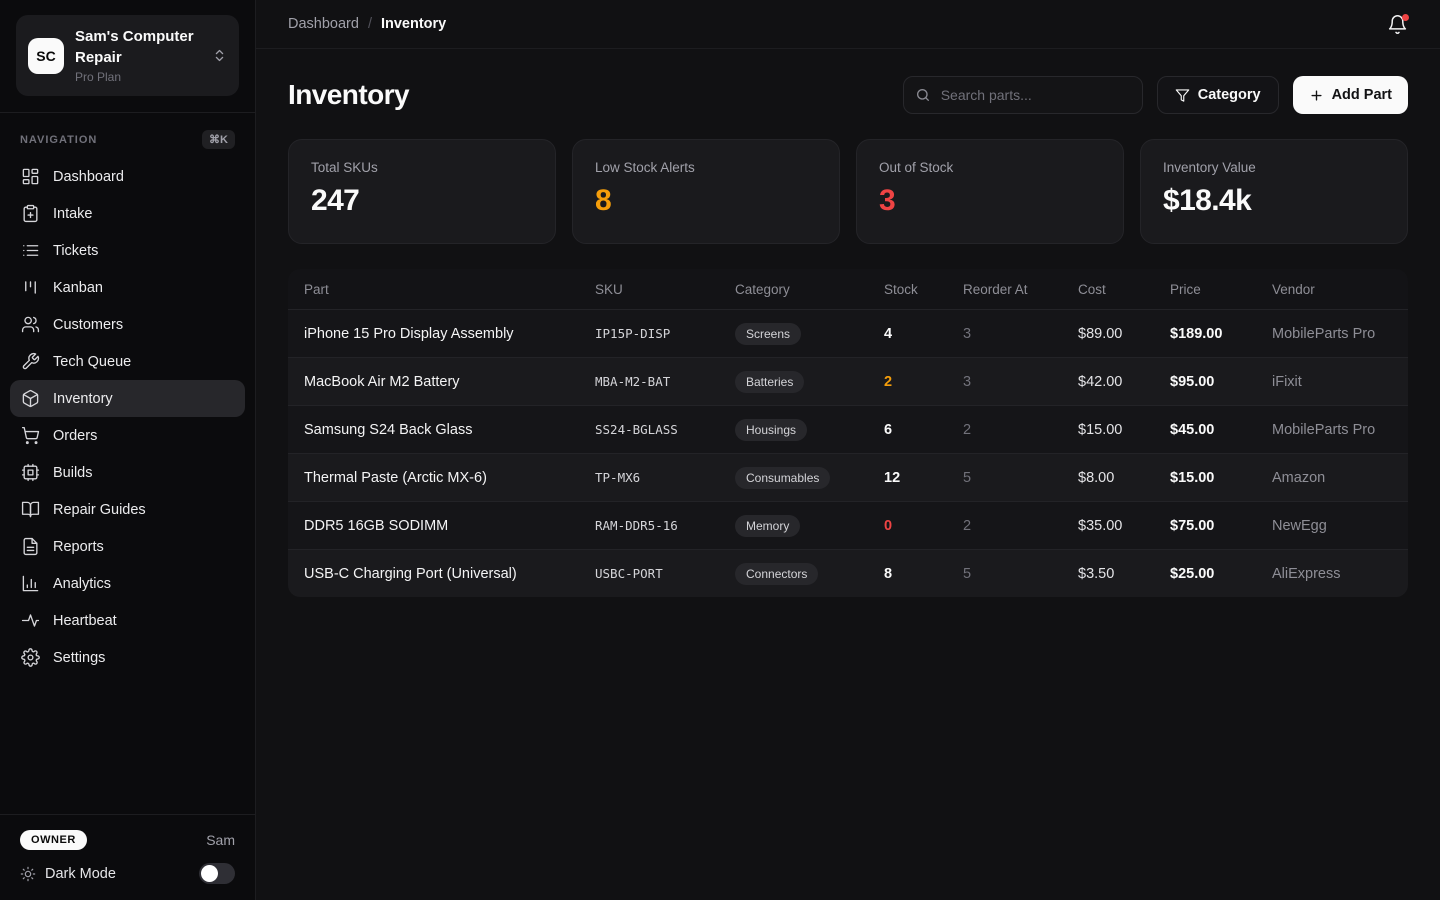 The height and width of the screenshot is (900, 1440). What do you see at coordinates (1361, 95) in the screenshot?
I see `add-part-label: Add Part` at bounding box center [1361, 95].